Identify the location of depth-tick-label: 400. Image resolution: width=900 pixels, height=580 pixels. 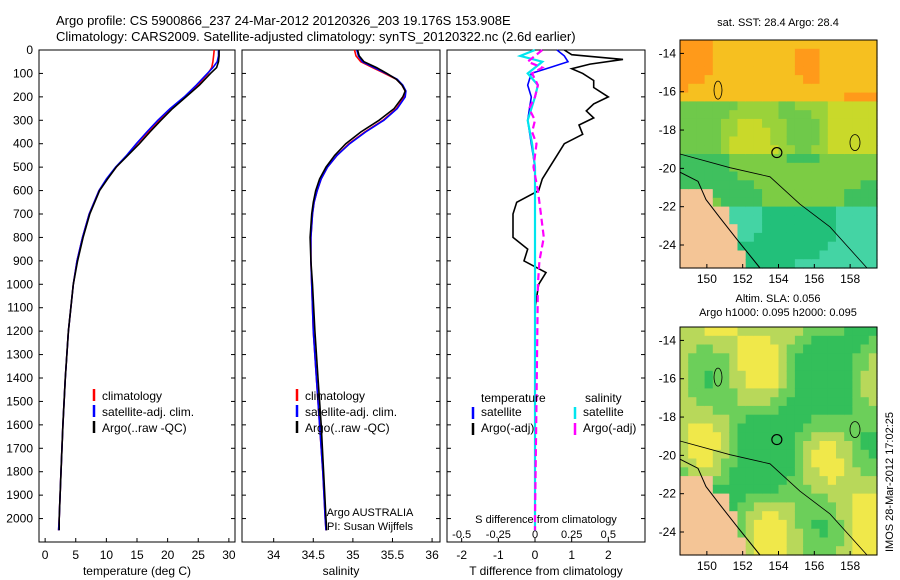
(23, 144).